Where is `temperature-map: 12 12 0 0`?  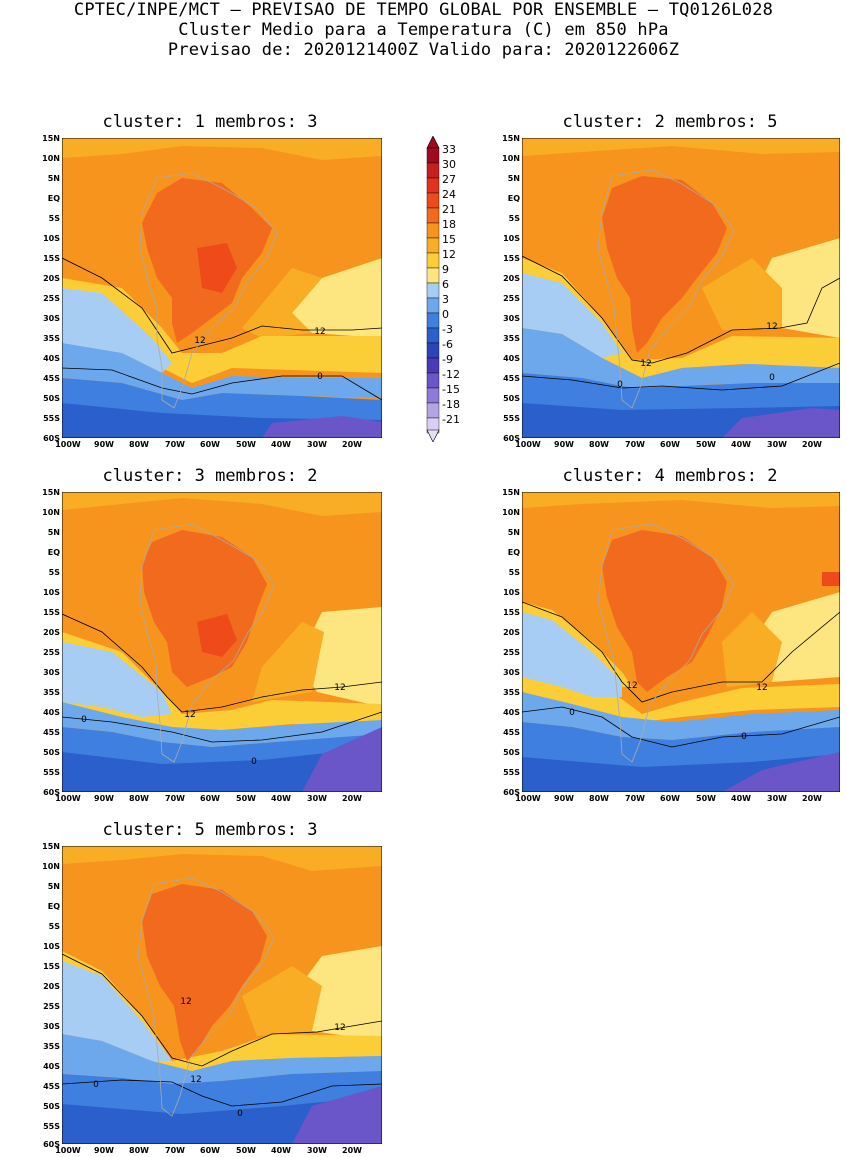 temperature-map: 12 12 0 0 is located at coordinates (681, 642).